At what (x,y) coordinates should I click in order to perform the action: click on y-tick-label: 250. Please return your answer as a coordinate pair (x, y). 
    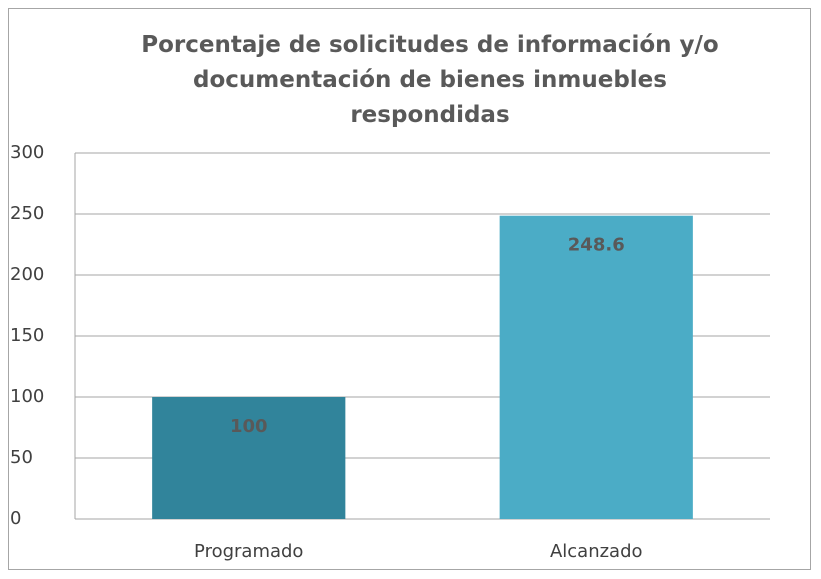
    Looking at the image, I should click on (27, 213).